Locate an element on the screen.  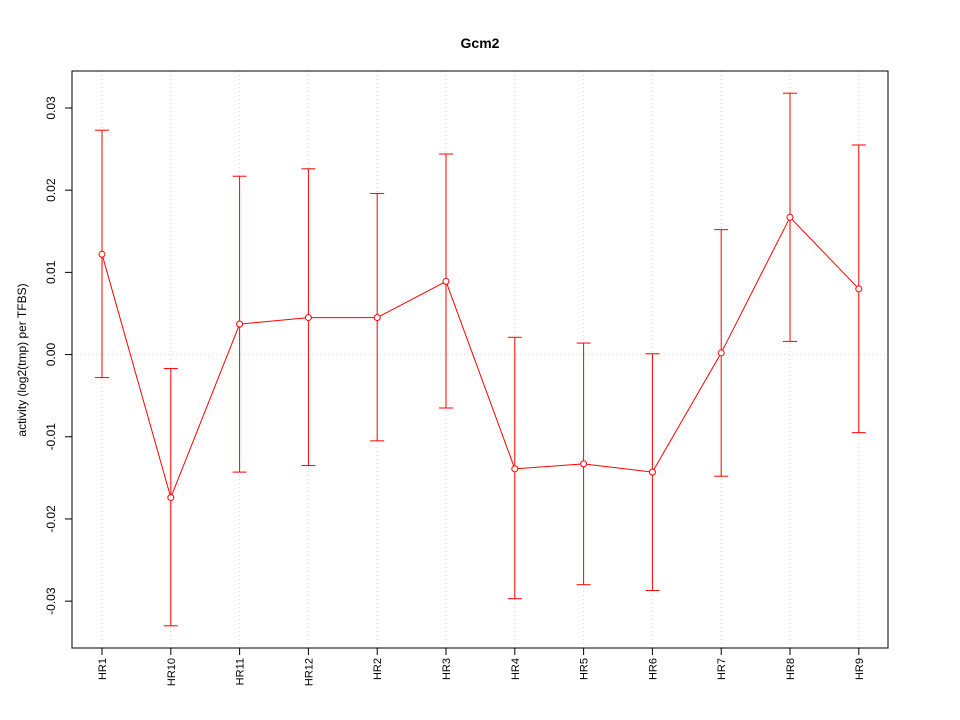
y-tick-label: -0.02 is located at coordinates (51, 519).